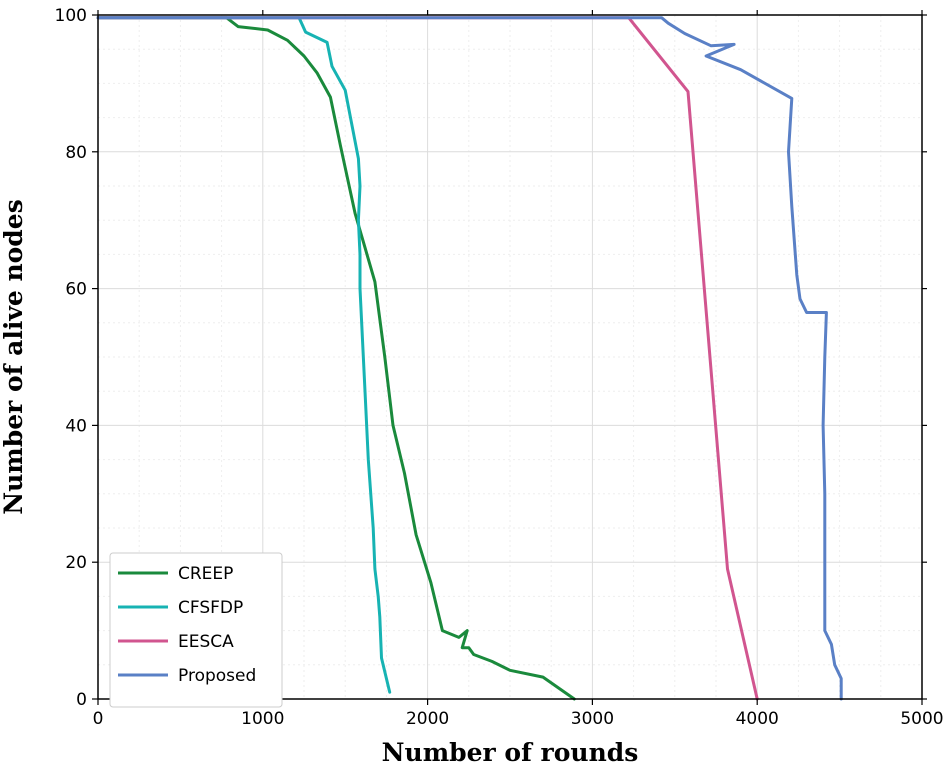  I want to click on legend-box, so click(196, 630).